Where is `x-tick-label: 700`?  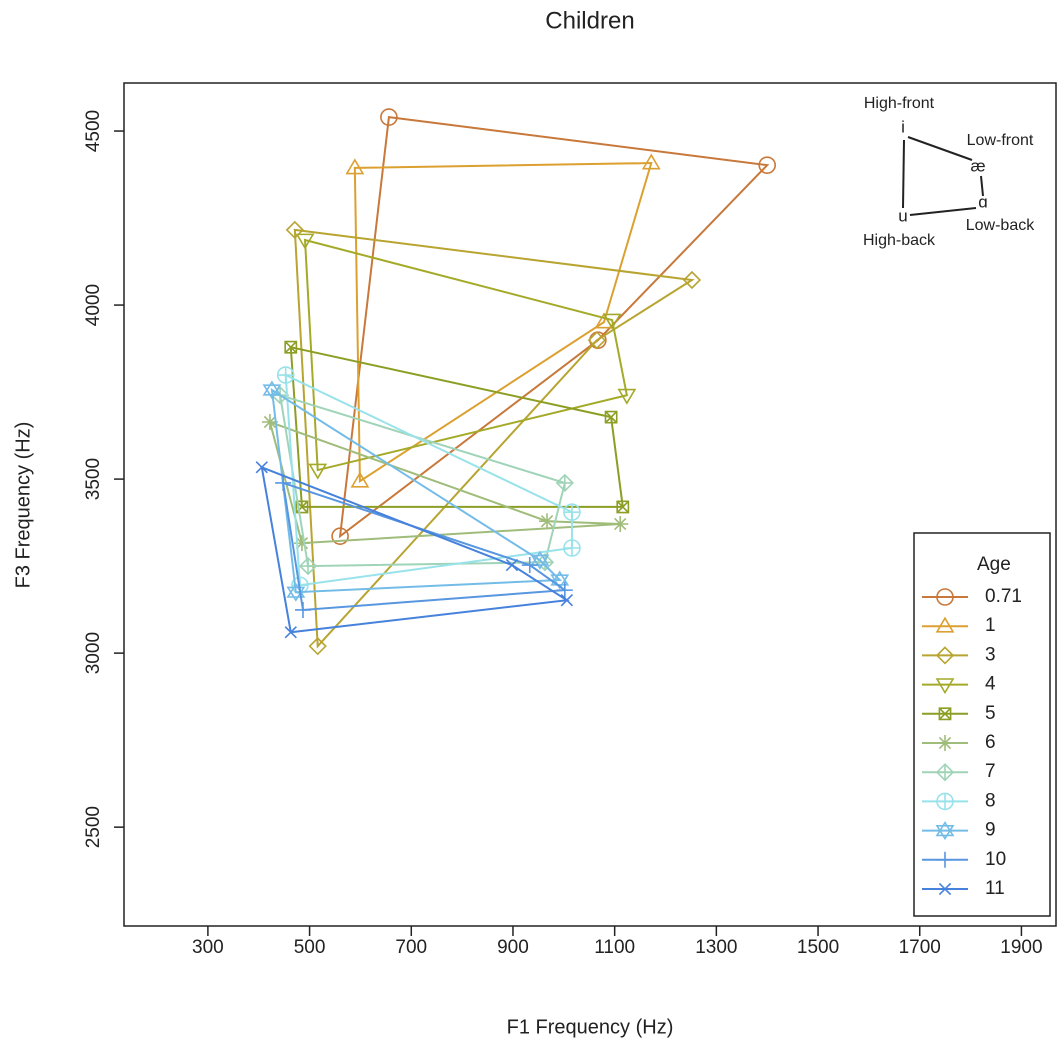
x-tick-label: 700 is located at coordinates (411, 947).